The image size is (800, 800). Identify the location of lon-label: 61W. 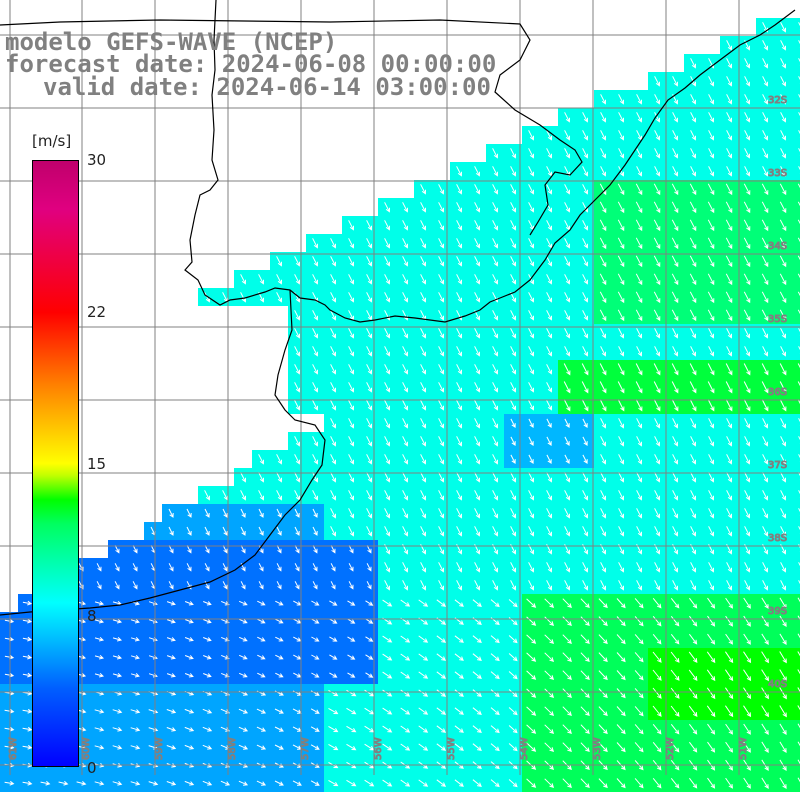
(13, 748).